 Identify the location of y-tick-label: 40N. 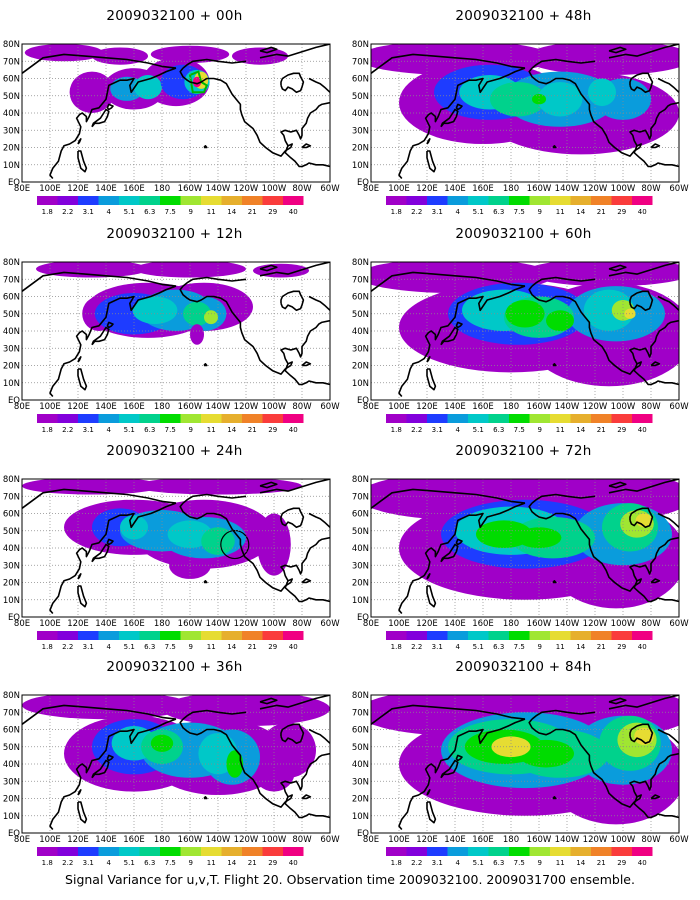
(360, 332).